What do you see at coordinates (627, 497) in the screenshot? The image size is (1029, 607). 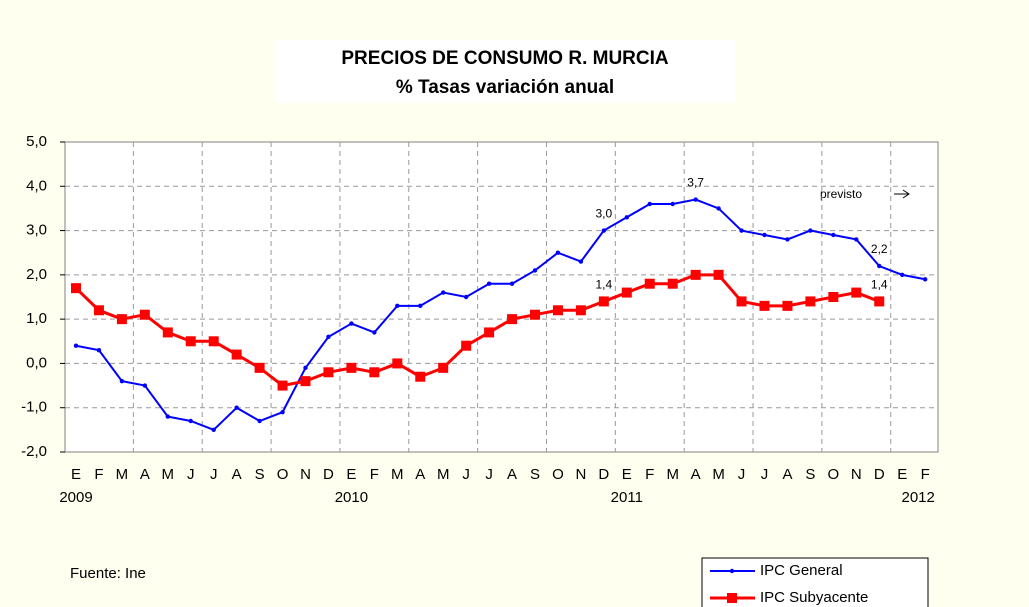 I see `x-year-label: 2011` at bounding box center [627, 497].